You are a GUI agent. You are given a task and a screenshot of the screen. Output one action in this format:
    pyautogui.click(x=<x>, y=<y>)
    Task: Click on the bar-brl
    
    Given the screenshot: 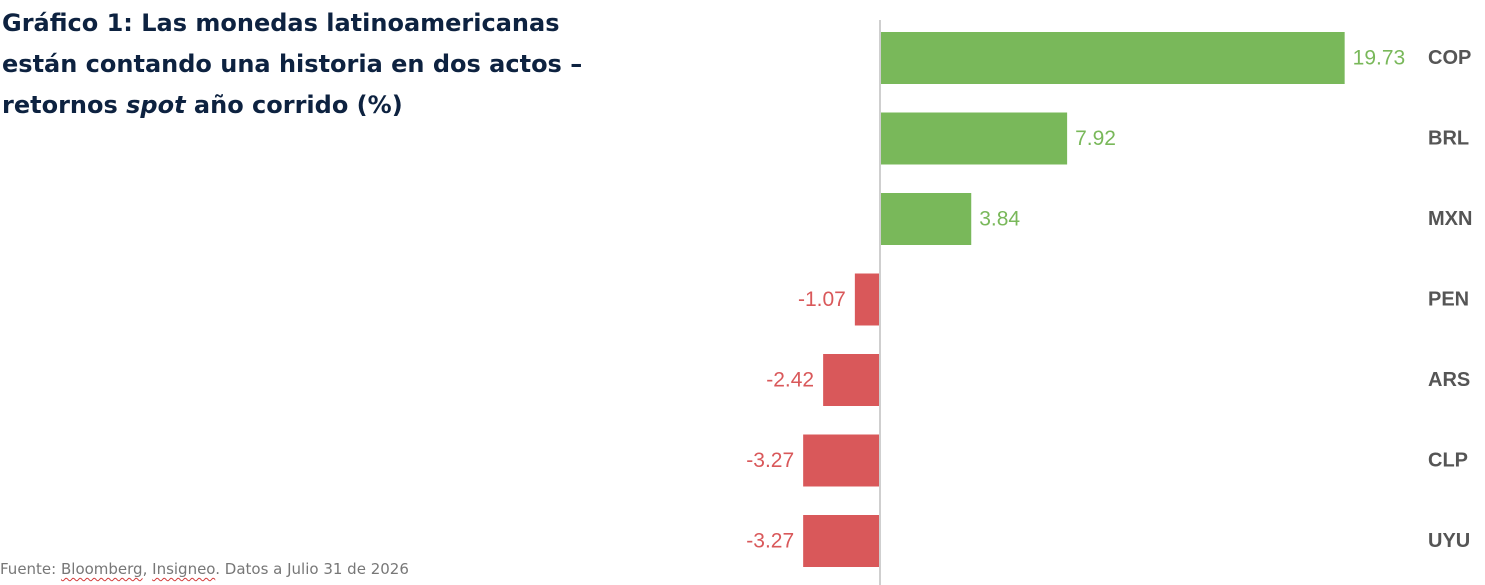 What is the action you would take?
    pyautogui.click(x=974, y=138)
    